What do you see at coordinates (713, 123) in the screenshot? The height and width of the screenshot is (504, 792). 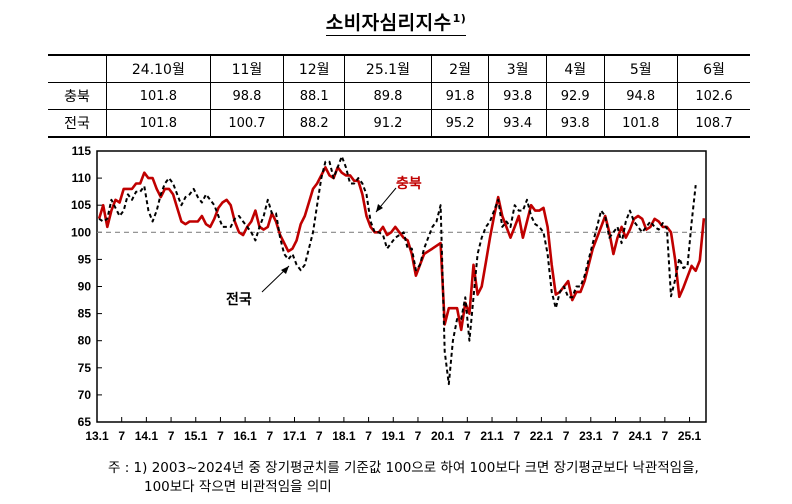 I see `table-cell: 108.7` at bounding box center [713, 123].